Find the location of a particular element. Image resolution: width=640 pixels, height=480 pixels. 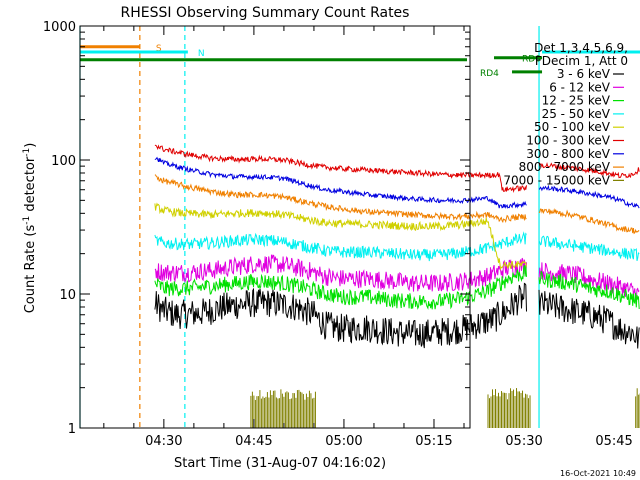

legend-entry-label: 7000 - 15000 keV is located at coordinates (556, 180).